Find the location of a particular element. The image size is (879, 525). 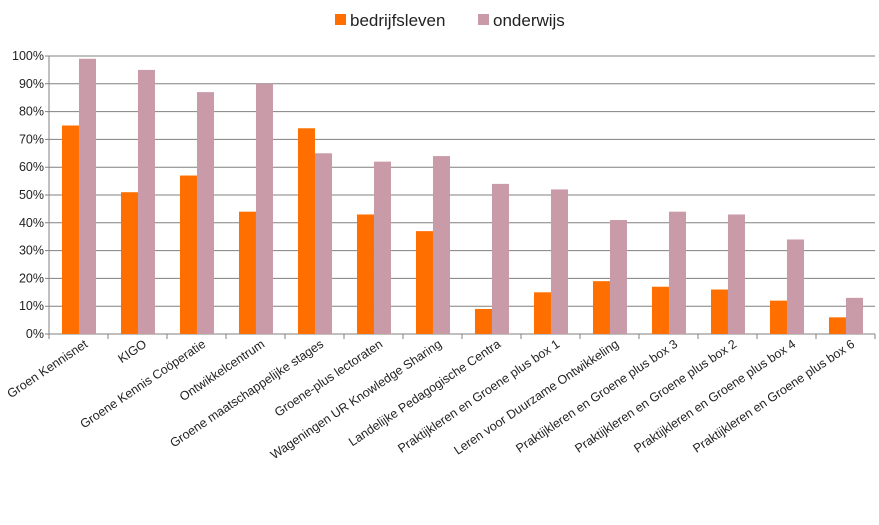

y-tick-label: 100% is located at coordinates (28, 56).